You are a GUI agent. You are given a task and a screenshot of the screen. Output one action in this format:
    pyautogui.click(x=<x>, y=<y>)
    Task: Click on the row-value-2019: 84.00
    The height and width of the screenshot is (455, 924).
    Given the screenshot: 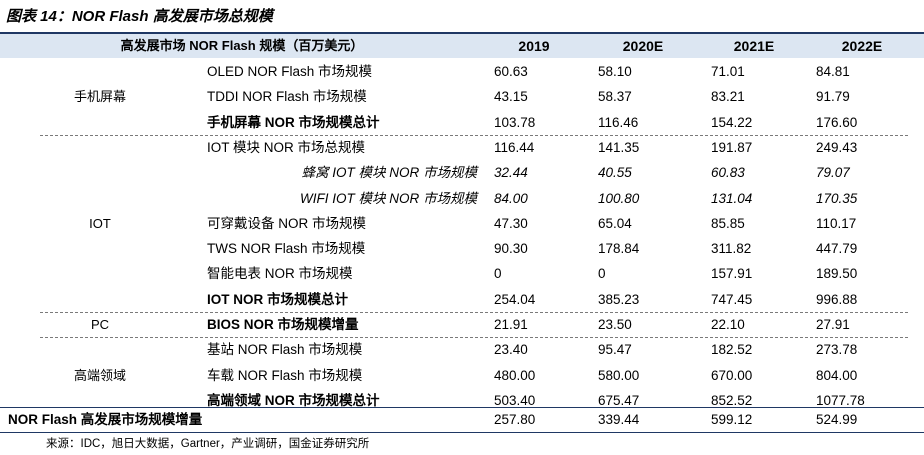 What is the action you would take?
    pyautogui.click(x=511, y=198)
    